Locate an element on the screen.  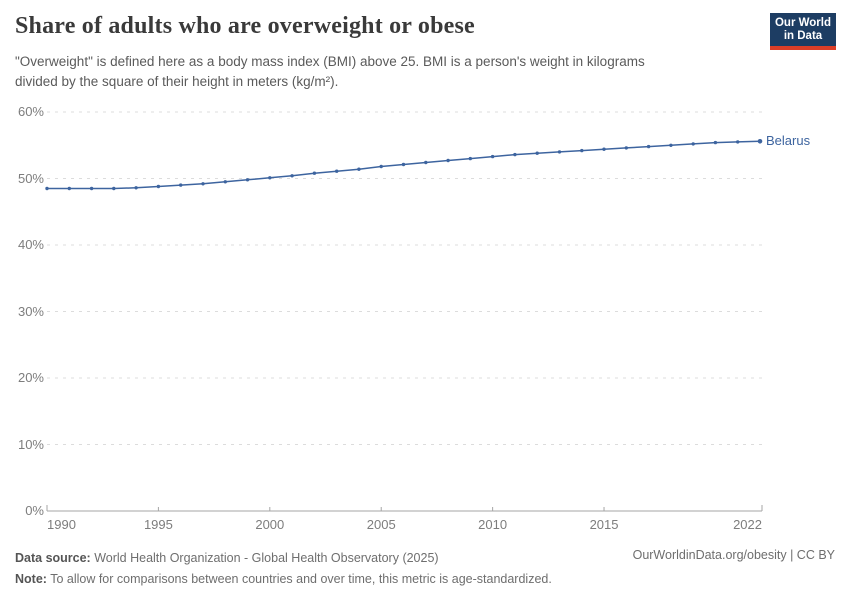
x-axis-tick-label: 1990 is located at coordinates (61, 524).